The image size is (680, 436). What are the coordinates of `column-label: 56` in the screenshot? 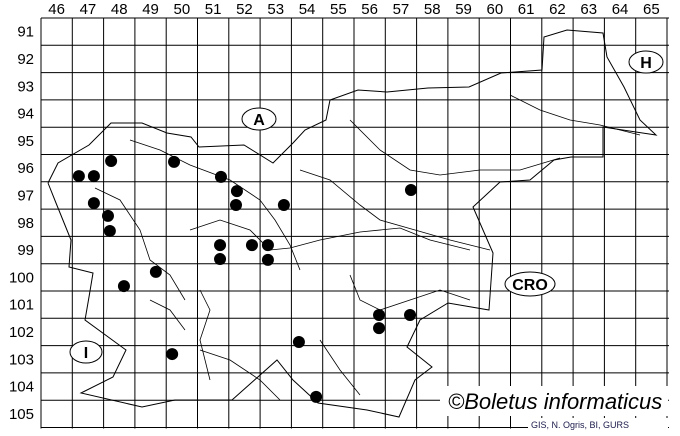 It's located at (369, 9).